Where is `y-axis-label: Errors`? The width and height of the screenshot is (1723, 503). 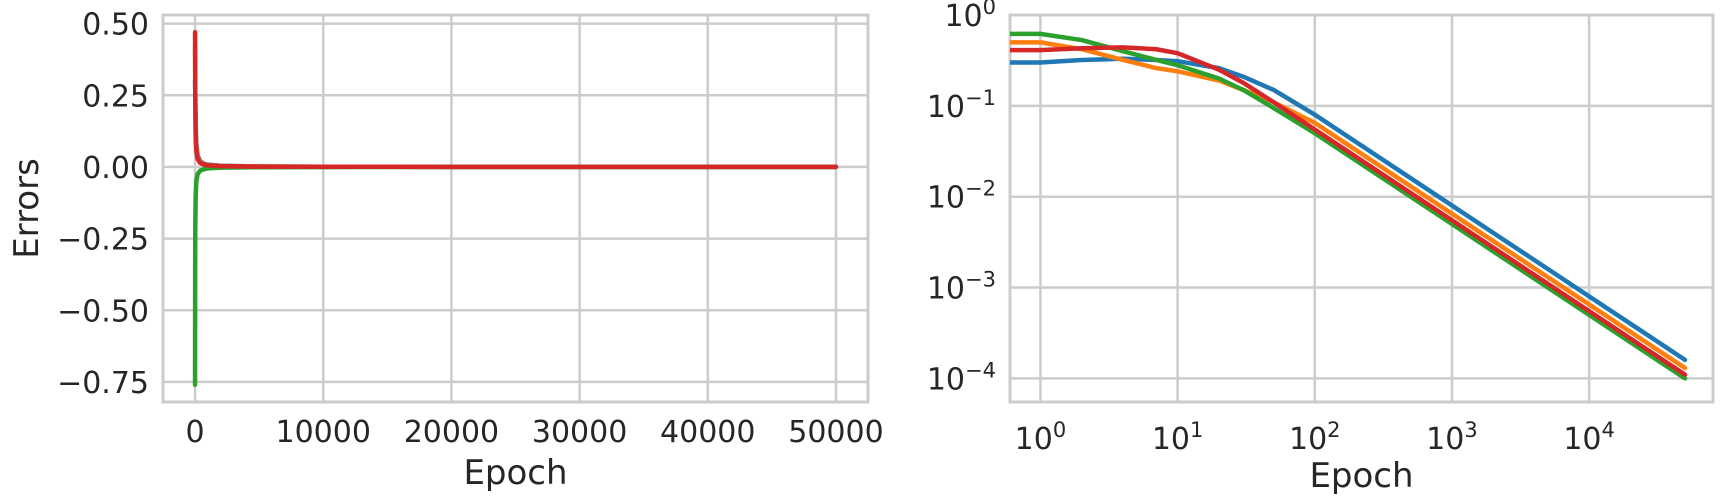 y-axis-label: Errors is located at coordinates (27, 208).